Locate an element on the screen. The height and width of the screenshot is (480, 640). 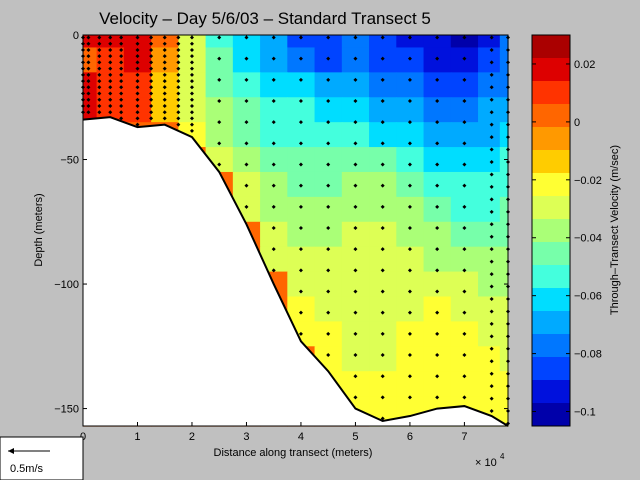
y-tick-label: −100 is located at coordinates (66, 285).